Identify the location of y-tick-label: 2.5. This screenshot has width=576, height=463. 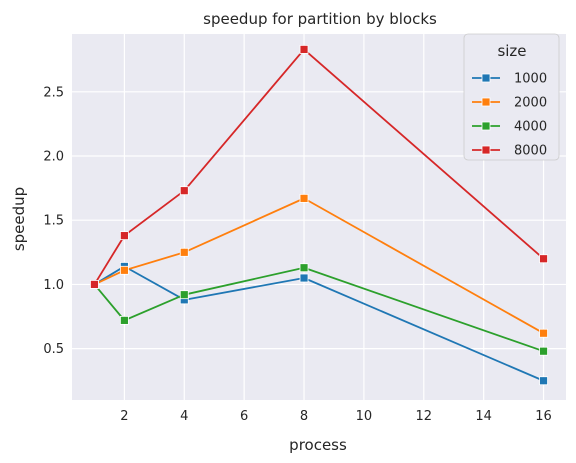
(53, 92).